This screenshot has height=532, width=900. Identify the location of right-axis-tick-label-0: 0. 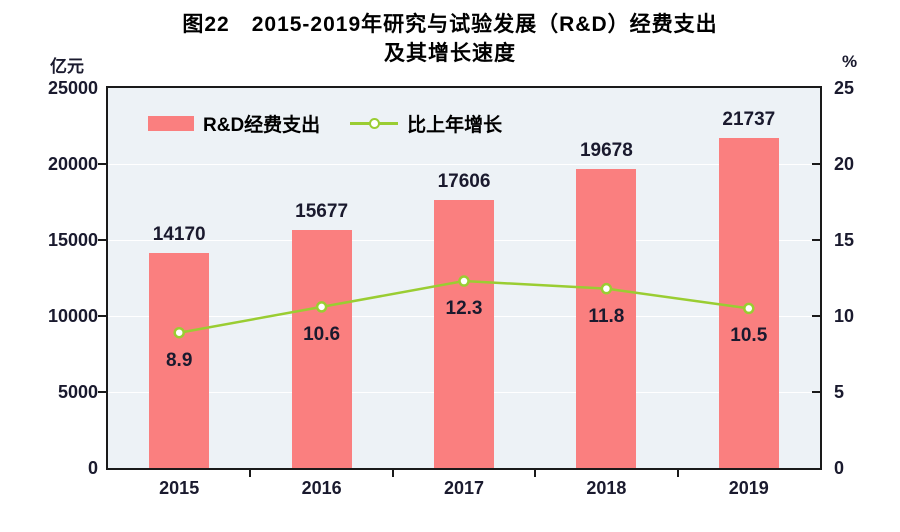
(839, 468).